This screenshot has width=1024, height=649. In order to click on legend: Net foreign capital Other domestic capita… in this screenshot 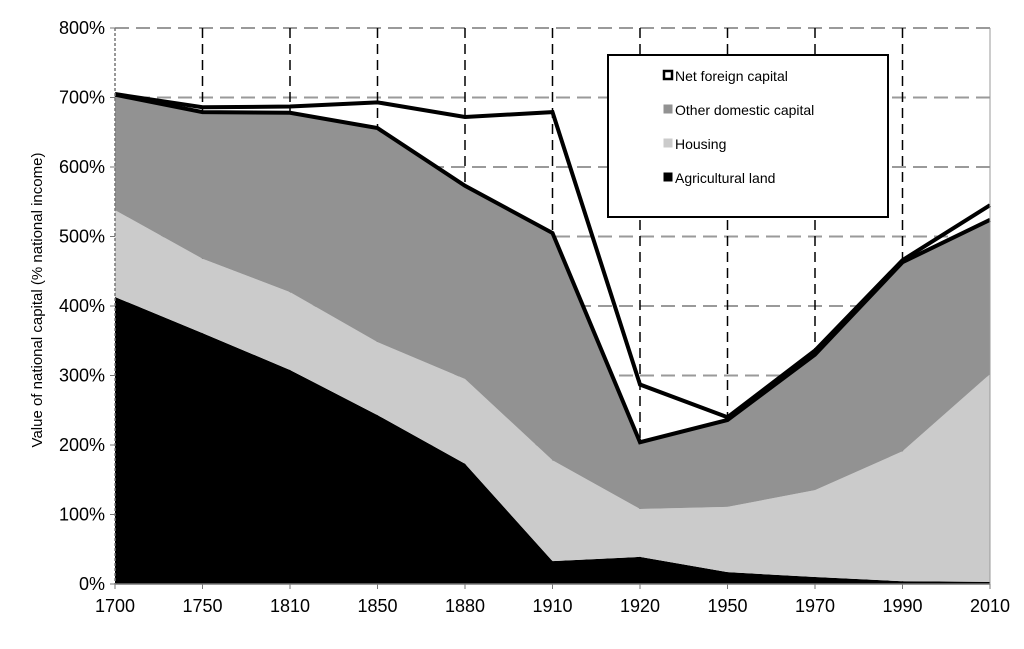, I will do `click(748, 136)`.